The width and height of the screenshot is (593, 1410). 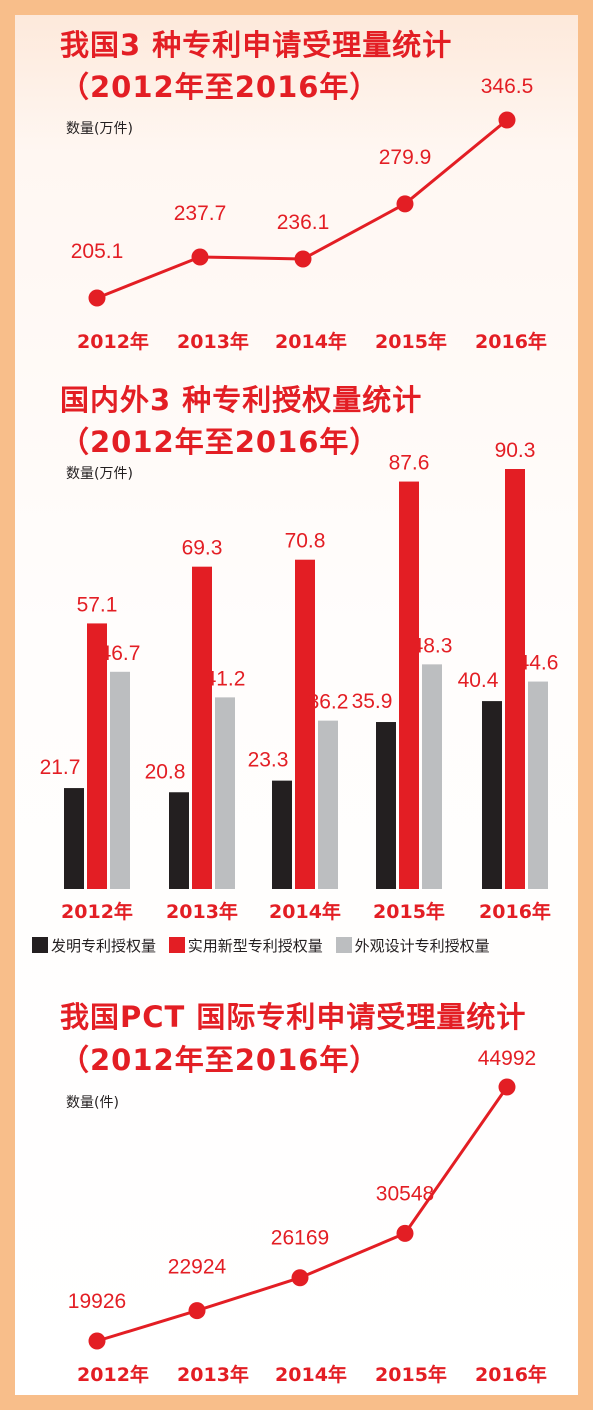 I want to click on chart2-data-label-s0-c1: 20.8, so click(x=165, y=771).